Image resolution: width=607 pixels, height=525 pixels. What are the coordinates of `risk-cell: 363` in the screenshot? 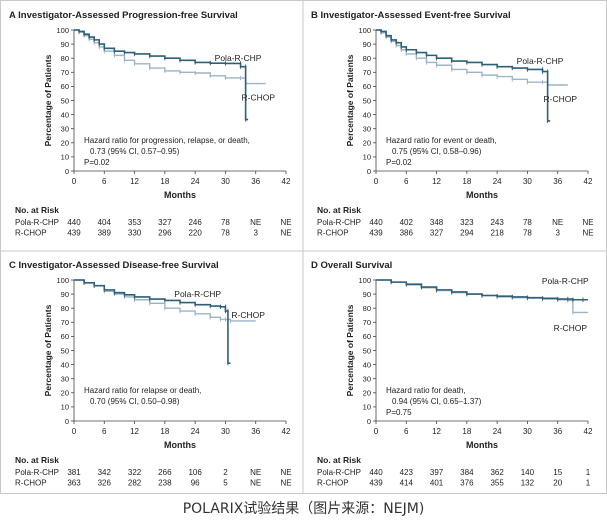 It's located at (74, 483).